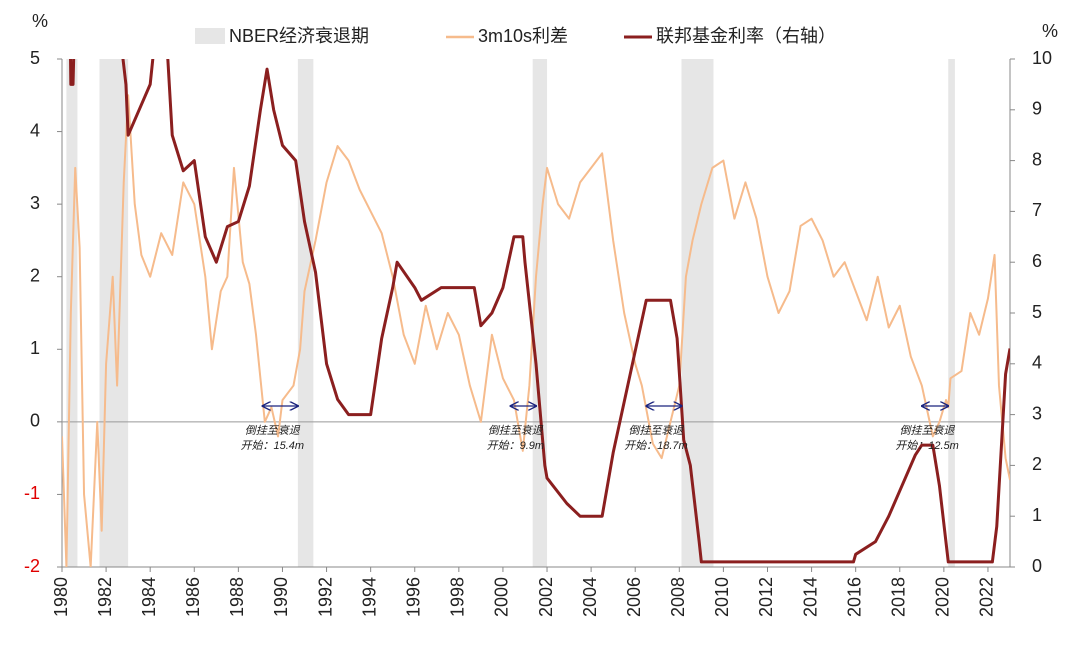  Describe the element at coordinates (272, 445) in the screenshot. I see `annotation-text: 开始：15.4m` at that location.